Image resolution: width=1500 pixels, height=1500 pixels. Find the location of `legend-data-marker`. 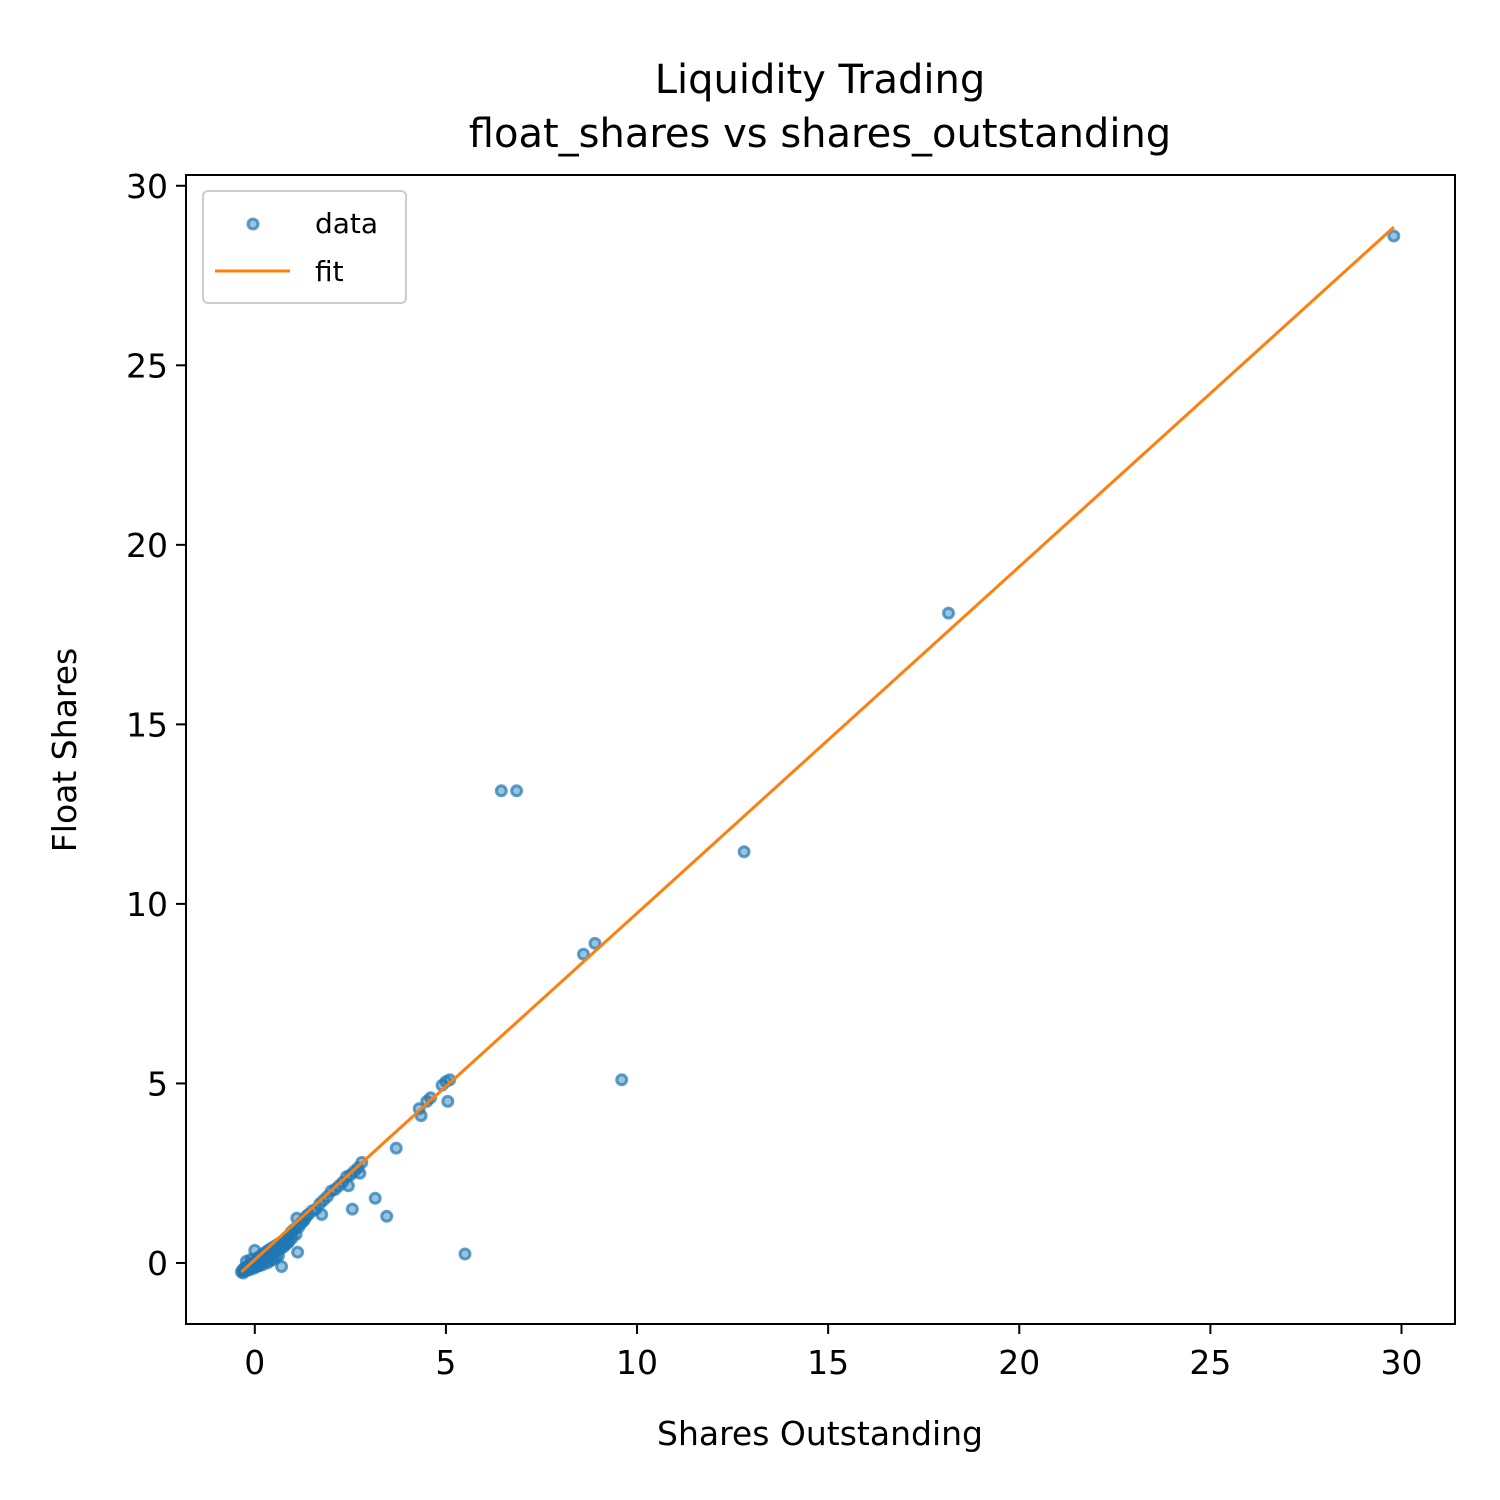

legend-data-marker is located at coordinates (253, 224).